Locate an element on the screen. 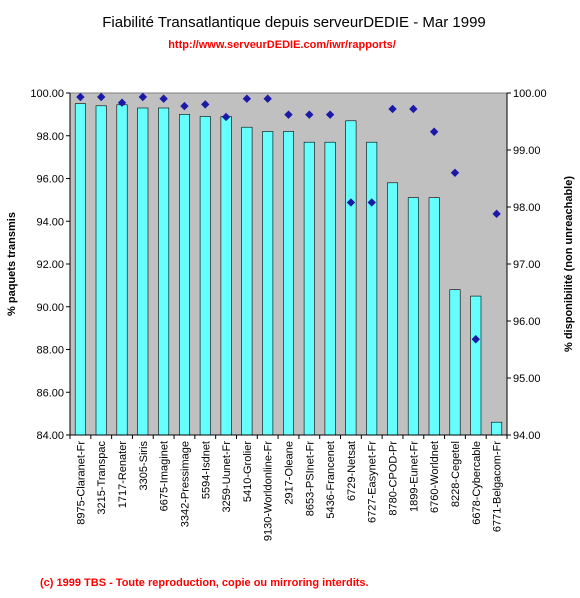  right-tick-label: 98.00 is located at coordinates (527, 208).